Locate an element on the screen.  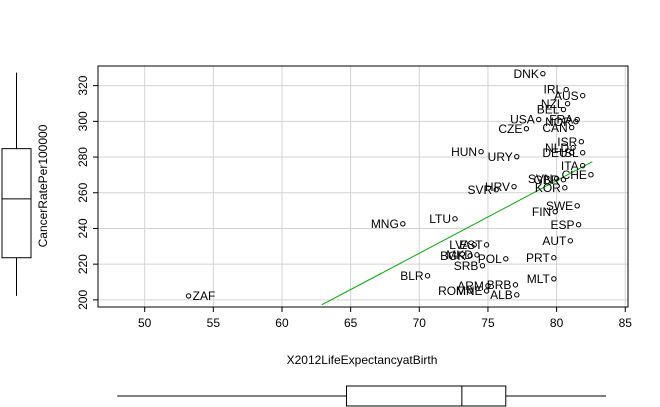
point-label: SVN is located at coordinates (540, 179).